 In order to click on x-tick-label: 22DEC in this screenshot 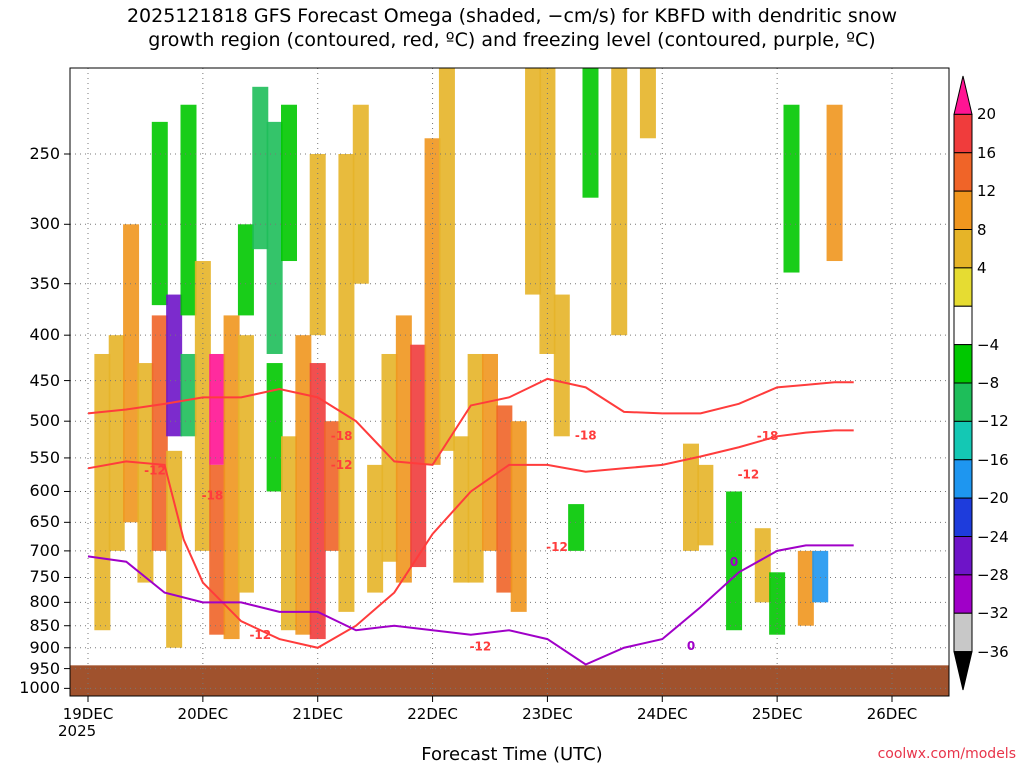, I will do `click(432, 714)`.